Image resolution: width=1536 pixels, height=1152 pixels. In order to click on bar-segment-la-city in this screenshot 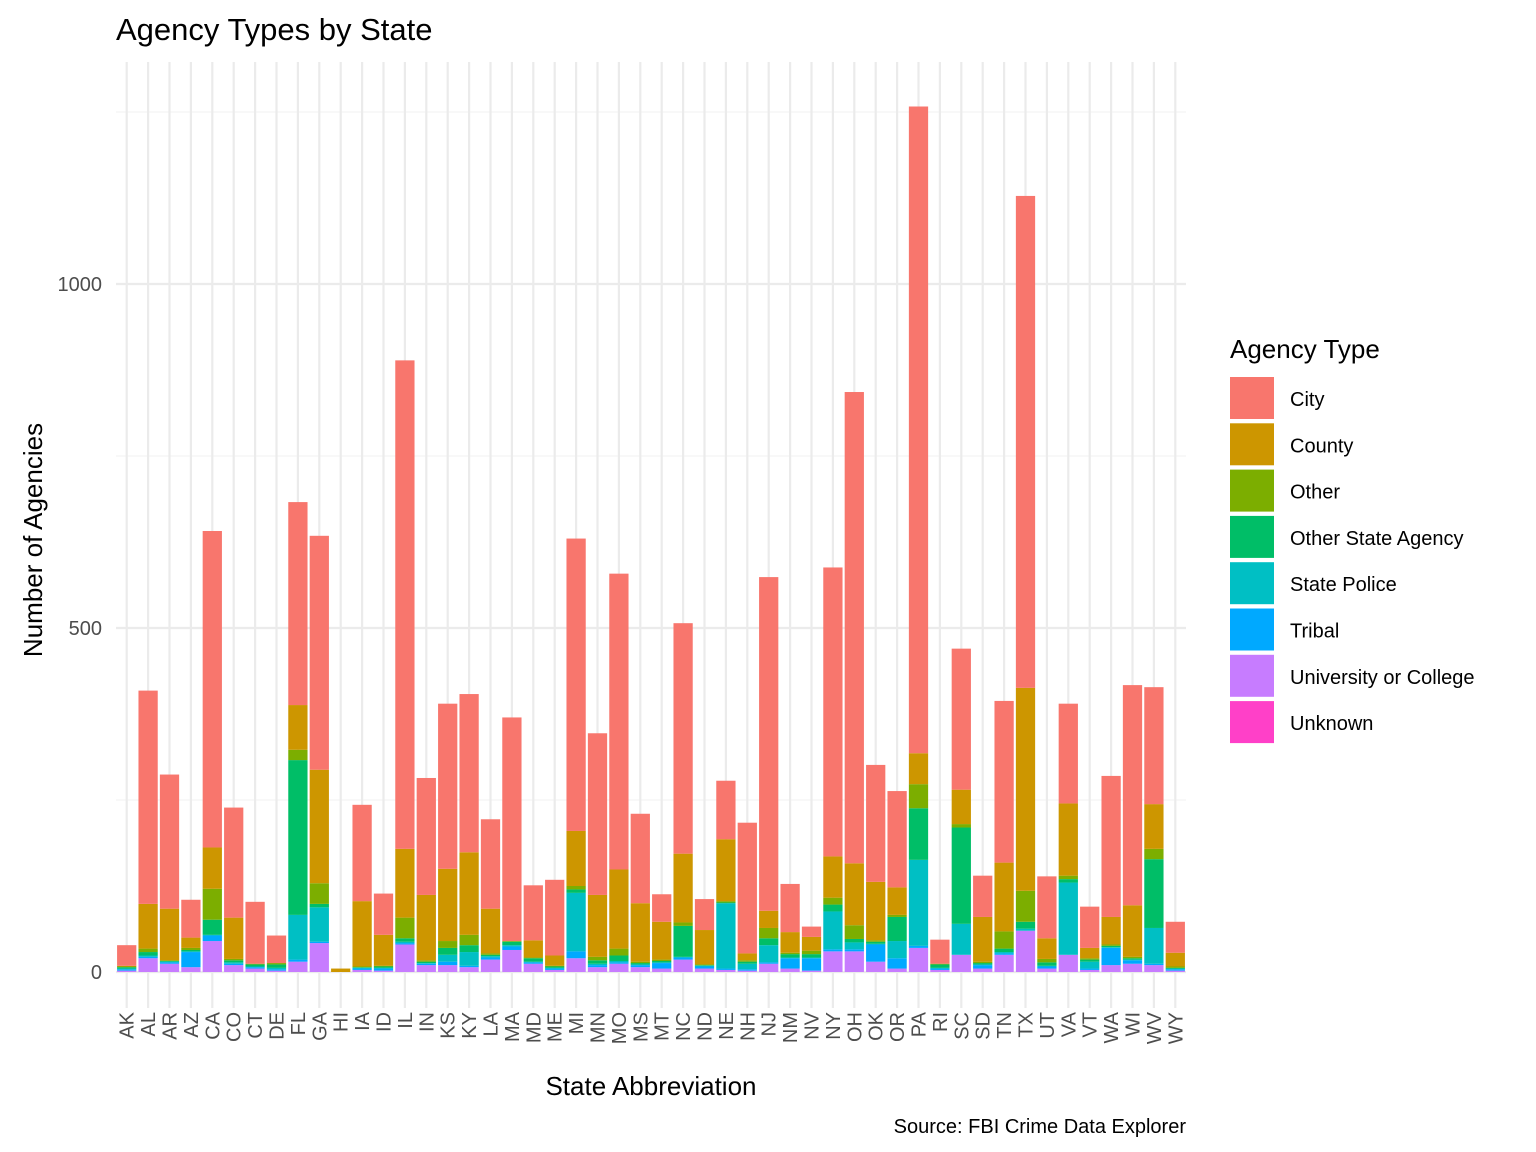, I will do `click(490, 864)`.